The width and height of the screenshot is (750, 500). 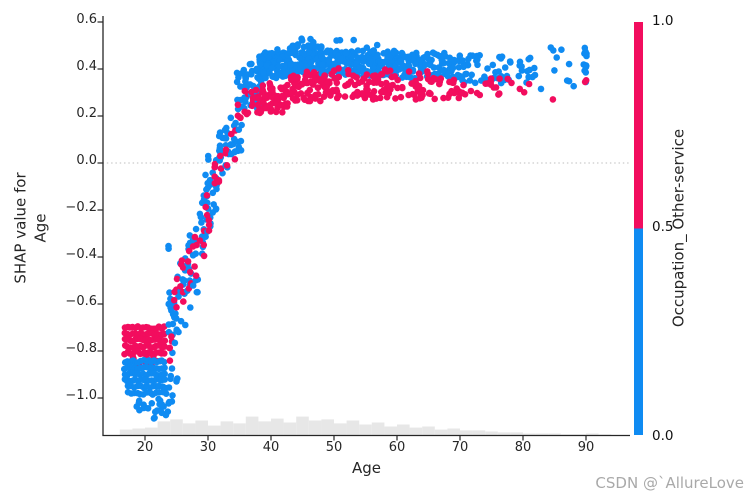 What do you see at coordinates (460, 447) in the screenshot?
I see `x-tick-label: 70` at bounding box center [460, 447].